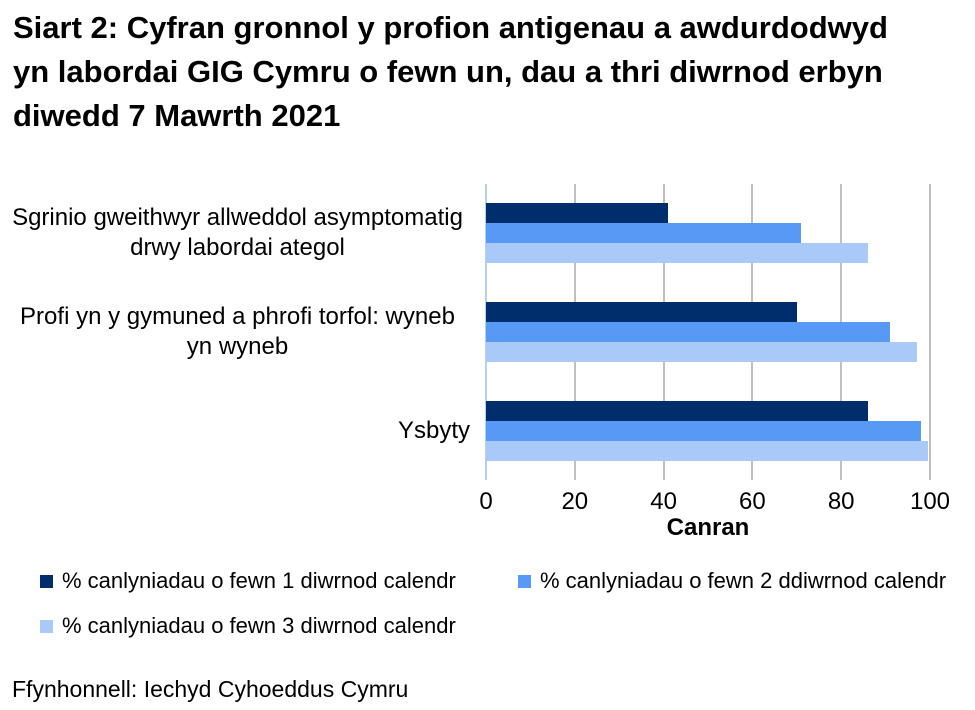 This screenshot has height=710, width=975. I want to click on legend-swatch-series2, so click(524, 581).